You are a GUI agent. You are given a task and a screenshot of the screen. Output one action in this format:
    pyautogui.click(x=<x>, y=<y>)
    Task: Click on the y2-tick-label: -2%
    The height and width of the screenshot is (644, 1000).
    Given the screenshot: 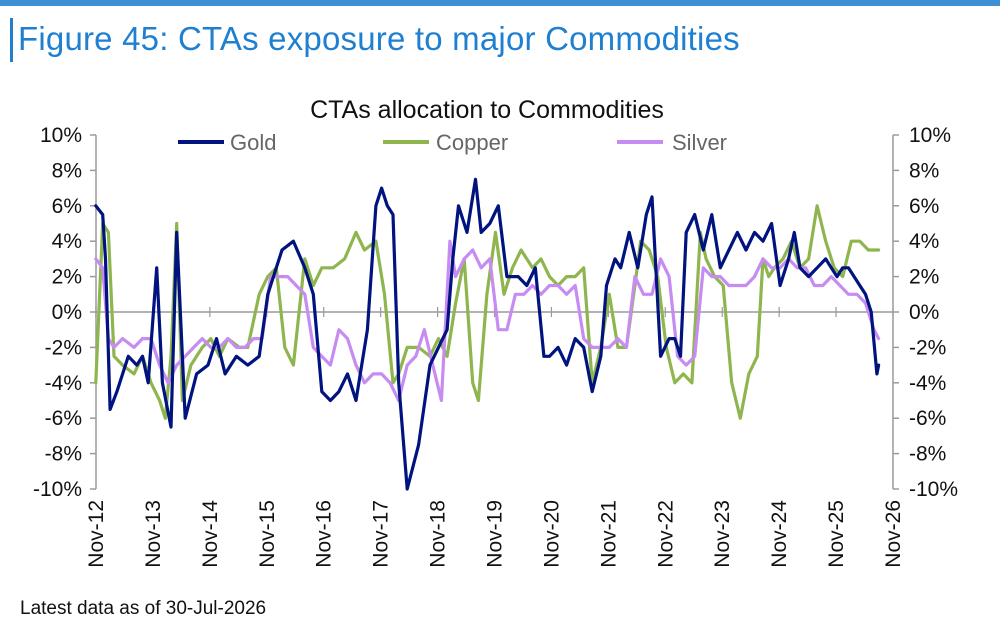 What is the action you would take?
    pyautogui.click(x=927, y=347)
    